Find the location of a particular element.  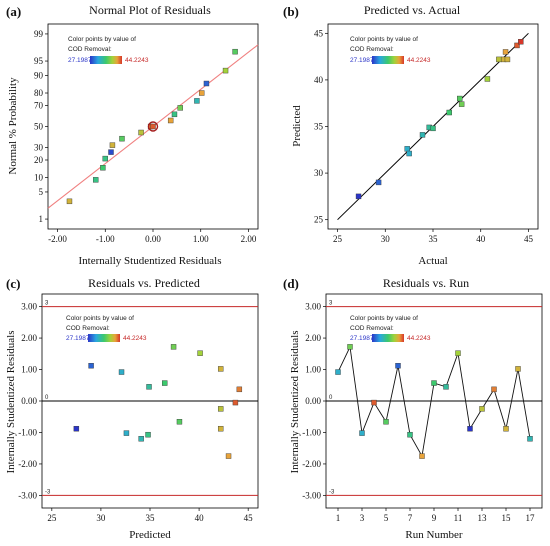

panel-a-y-tick-label: 50 is located at coordinates (39, 127).